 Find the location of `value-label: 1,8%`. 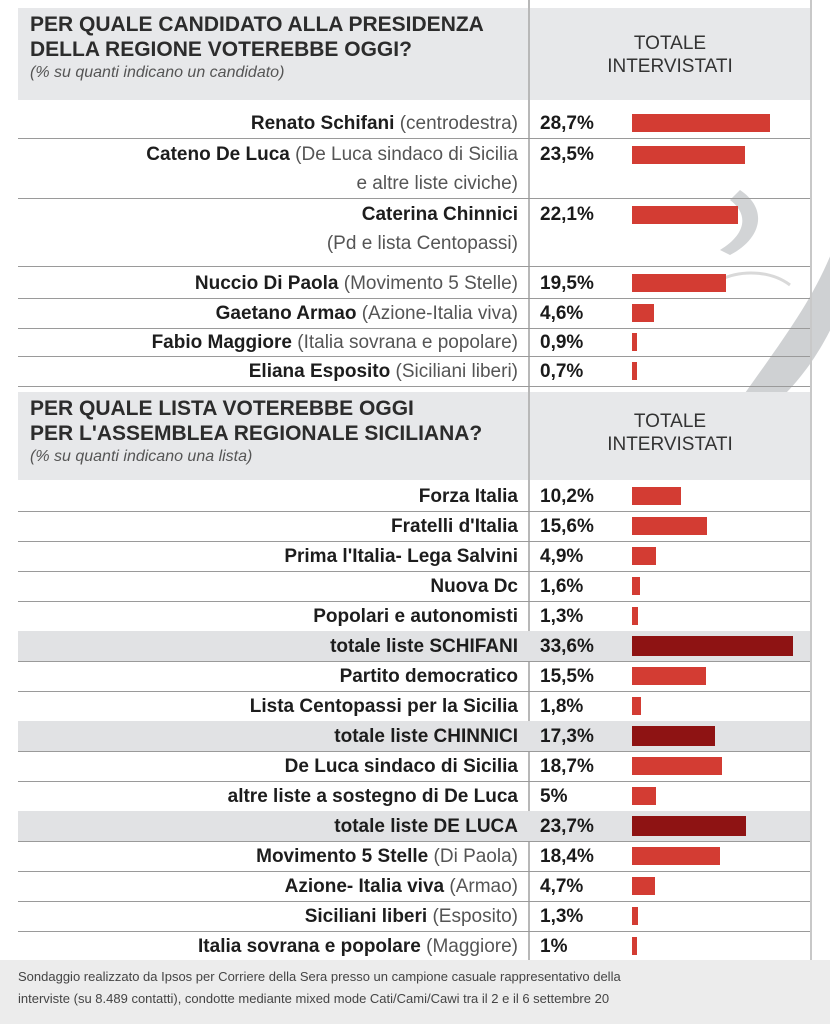

value-label: 1,8% is located at coordinates (562, 706).